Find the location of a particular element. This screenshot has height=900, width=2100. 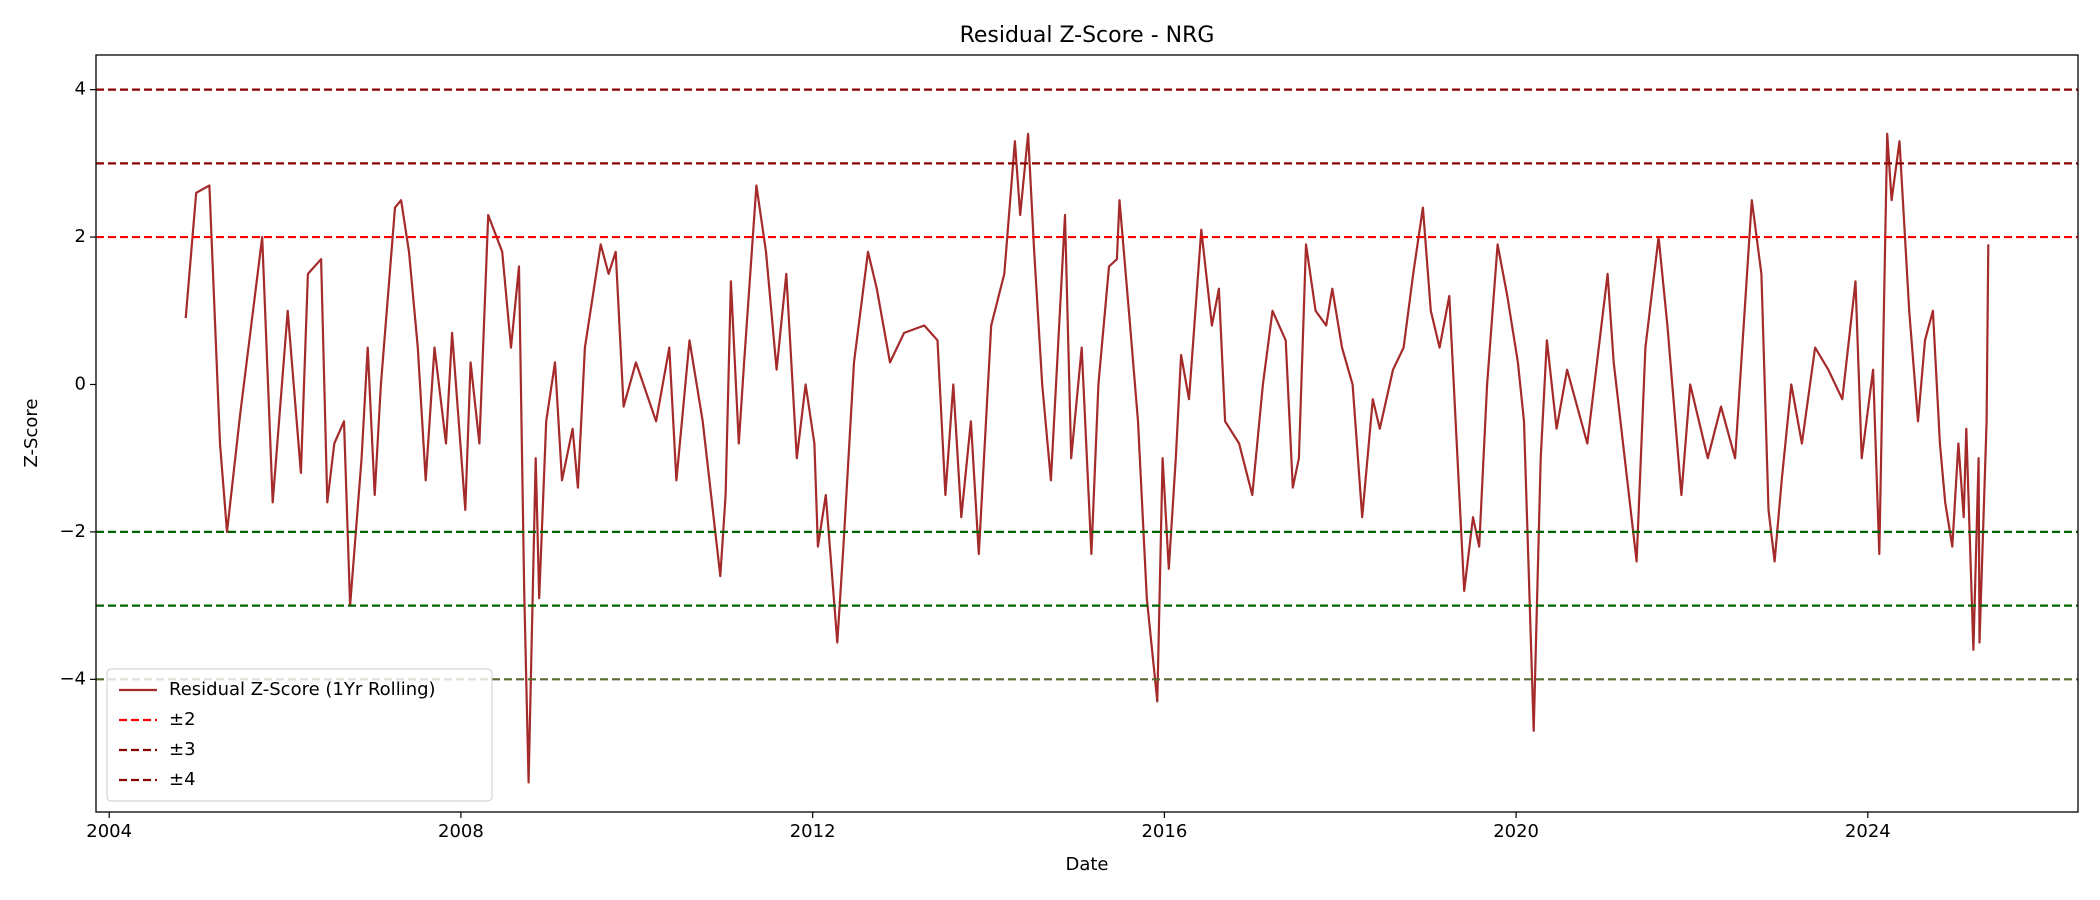

x-tick-label: 2024 is located at coordinates (1868, 831).